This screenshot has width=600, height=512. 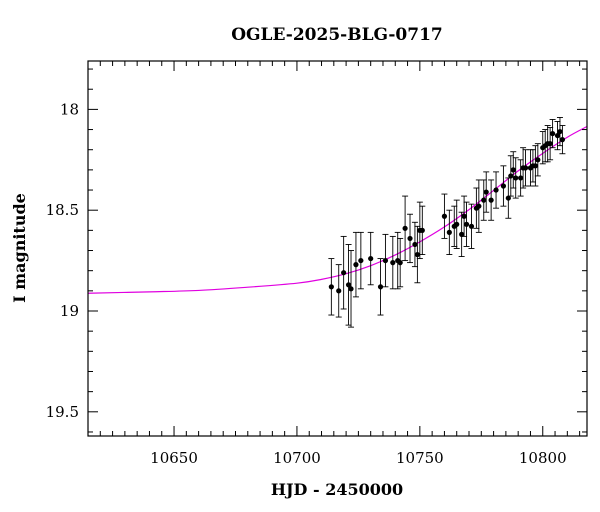 What do you see at coordinates (62, 210) in the screenshot?
I see `y-tick-label: 18.5` at bounding box center [62, 210].